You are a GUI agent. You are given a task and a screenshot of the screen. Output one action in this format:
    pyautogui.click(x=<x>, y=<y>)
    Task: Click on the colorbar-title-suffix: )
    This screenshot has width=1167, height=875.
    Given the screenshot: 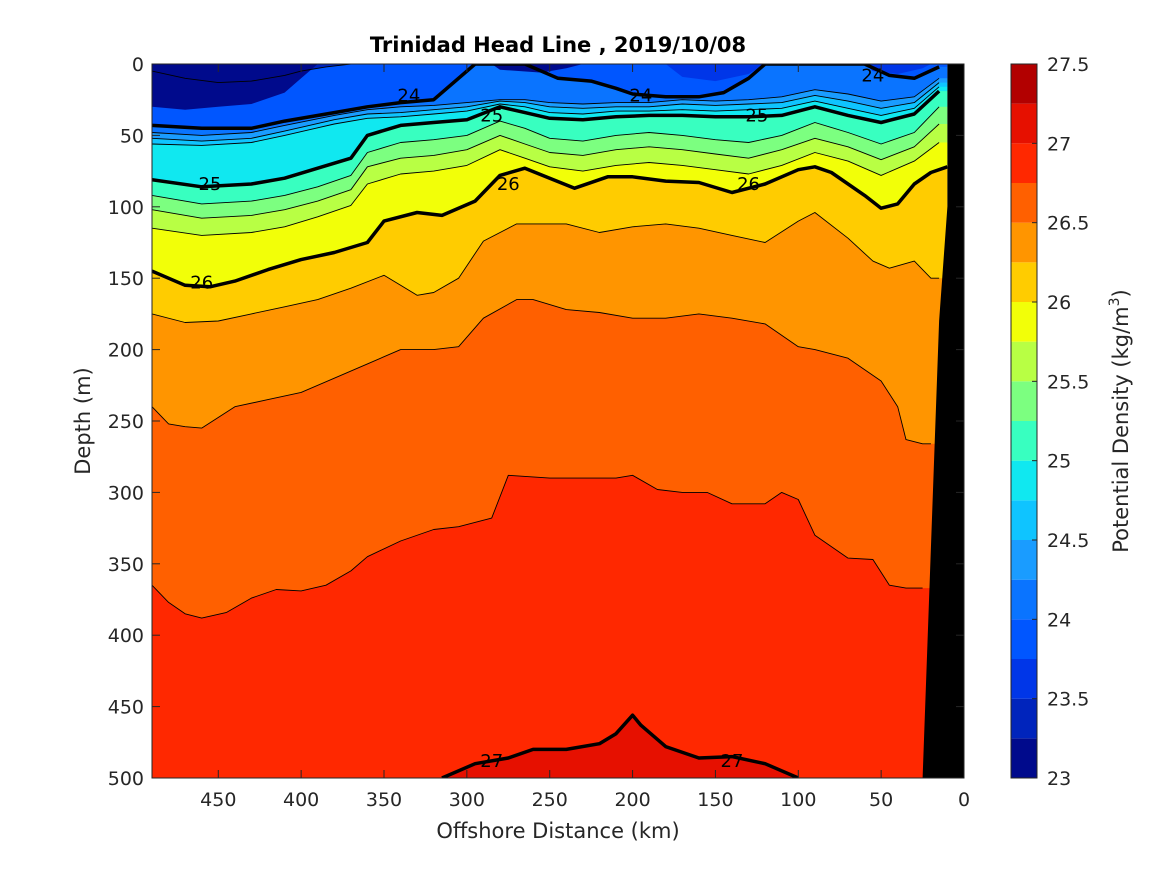 What is the action you would take?
    pyautogui.click(x=1121, y=293)
    